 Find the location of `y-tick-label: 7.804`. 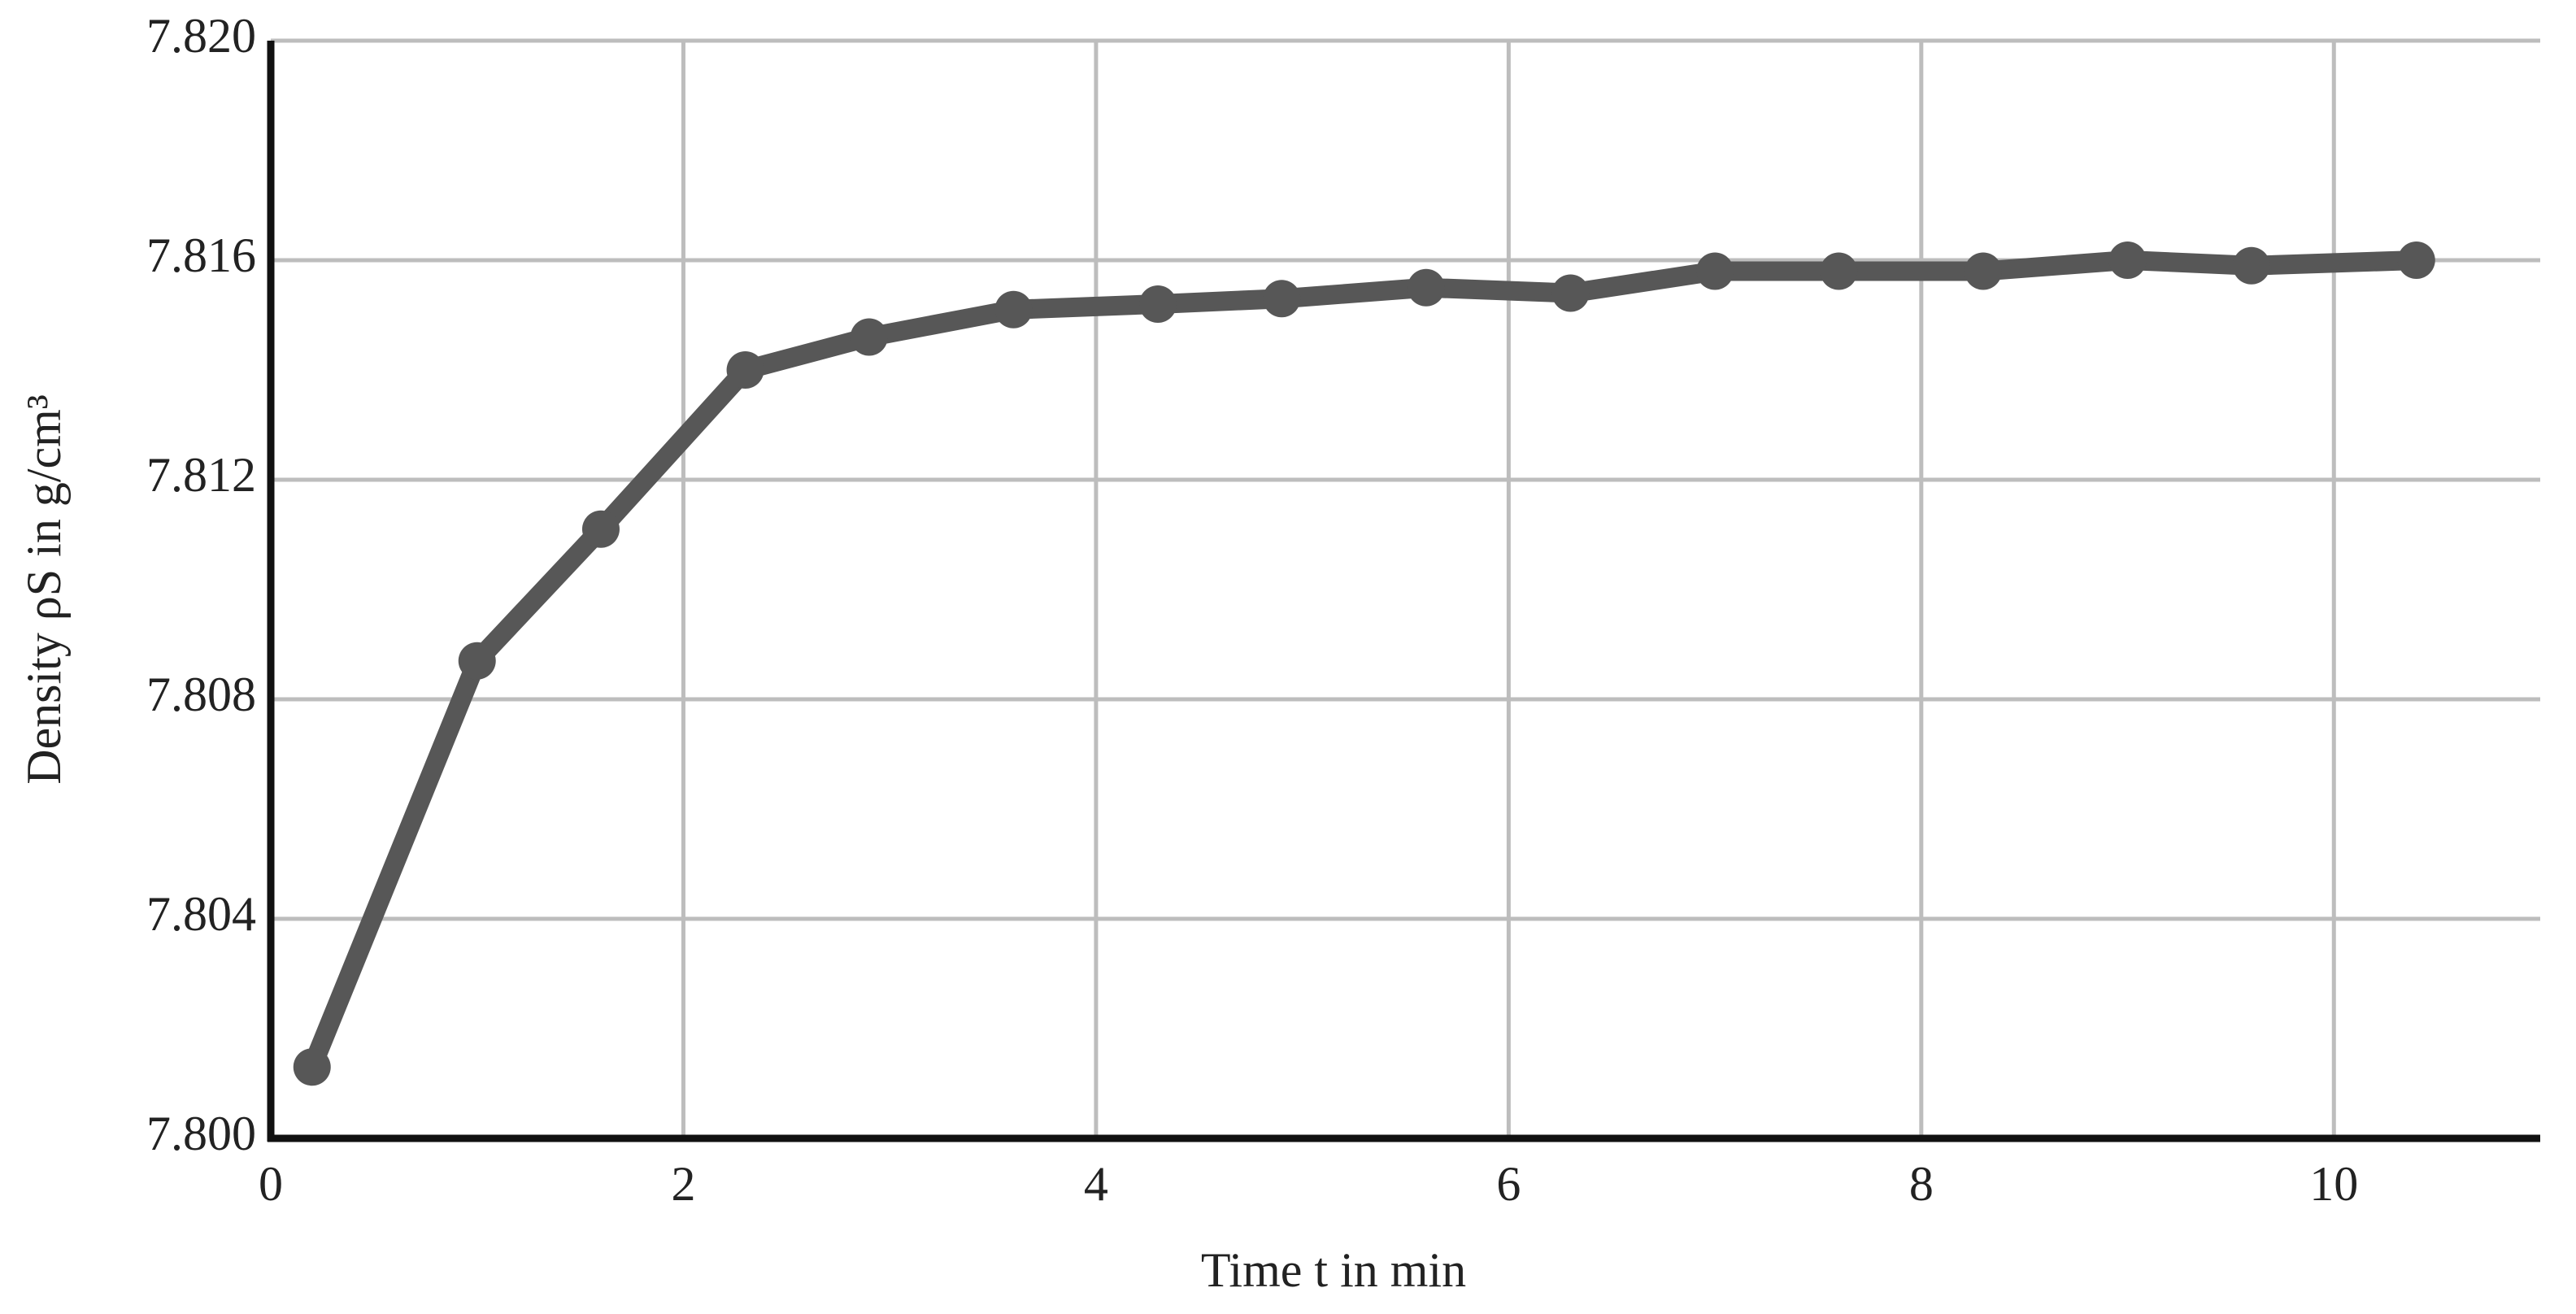

y-tick-label: 7.804 is located at coordinates (201, 914).